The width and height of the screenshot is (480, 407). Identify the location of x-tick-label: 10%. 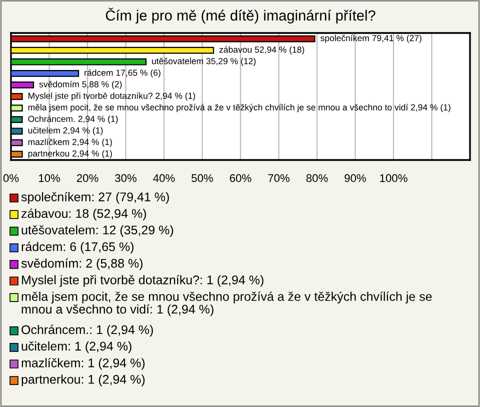
(49, 178).